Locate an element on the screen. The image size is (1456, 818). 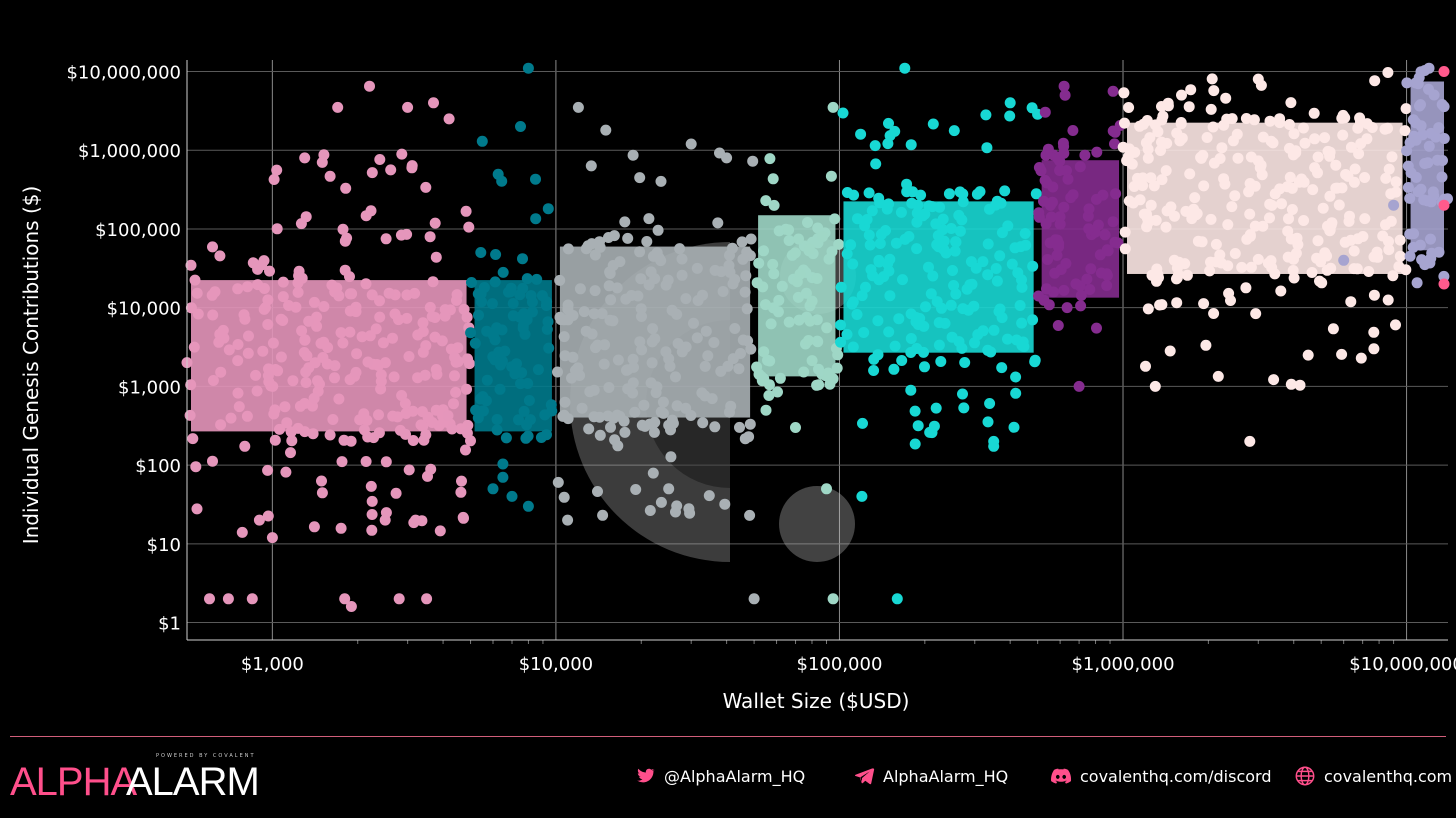
x-tick-label: $1,000 is located at coordinates (272, 664).